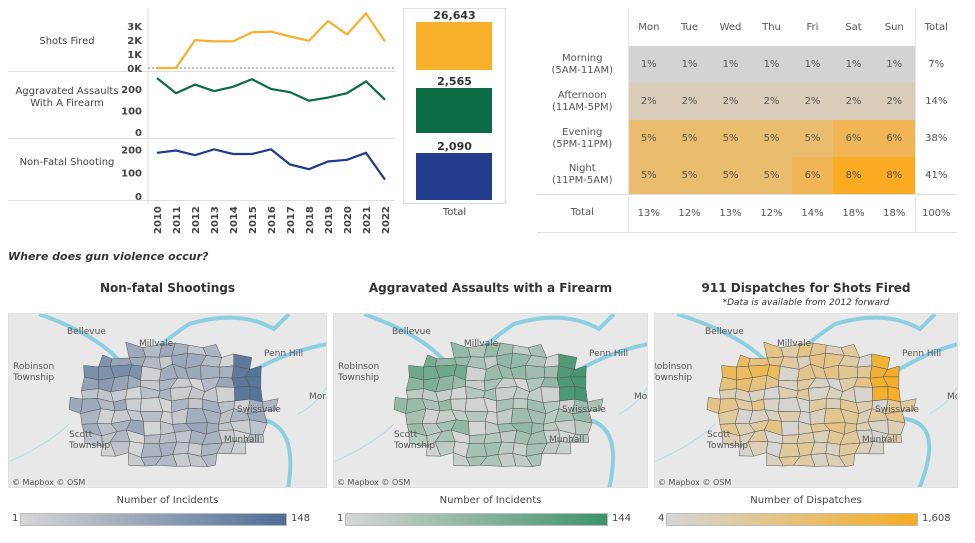 The height and width of the screenshot is (543, 975). Describe the element at coordinates (481, 344) in the screenshot. I see `place-label: Millvale` at that location.